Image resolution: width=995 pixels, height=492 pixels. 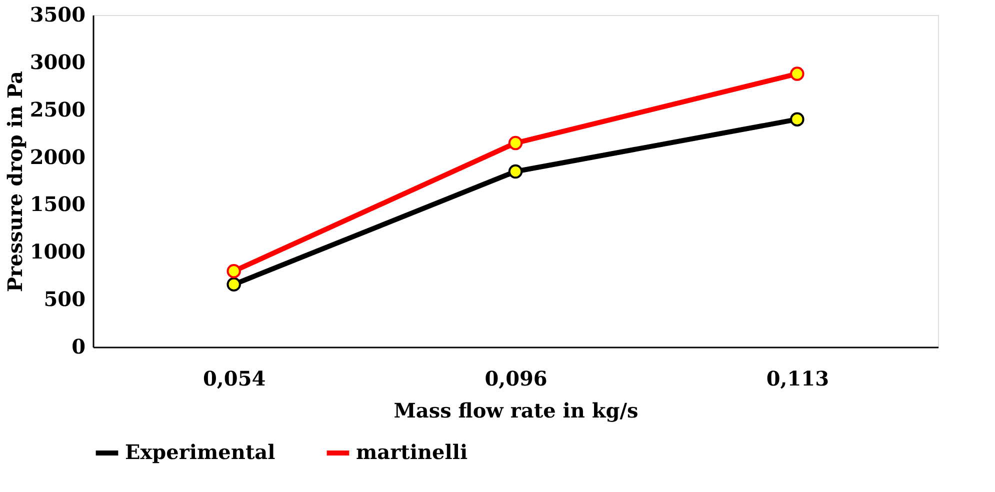 What do you see at coordinates (79, 346) in the screenshot?
I see `y-tick-label: 0` at bounding box center [79, 346].